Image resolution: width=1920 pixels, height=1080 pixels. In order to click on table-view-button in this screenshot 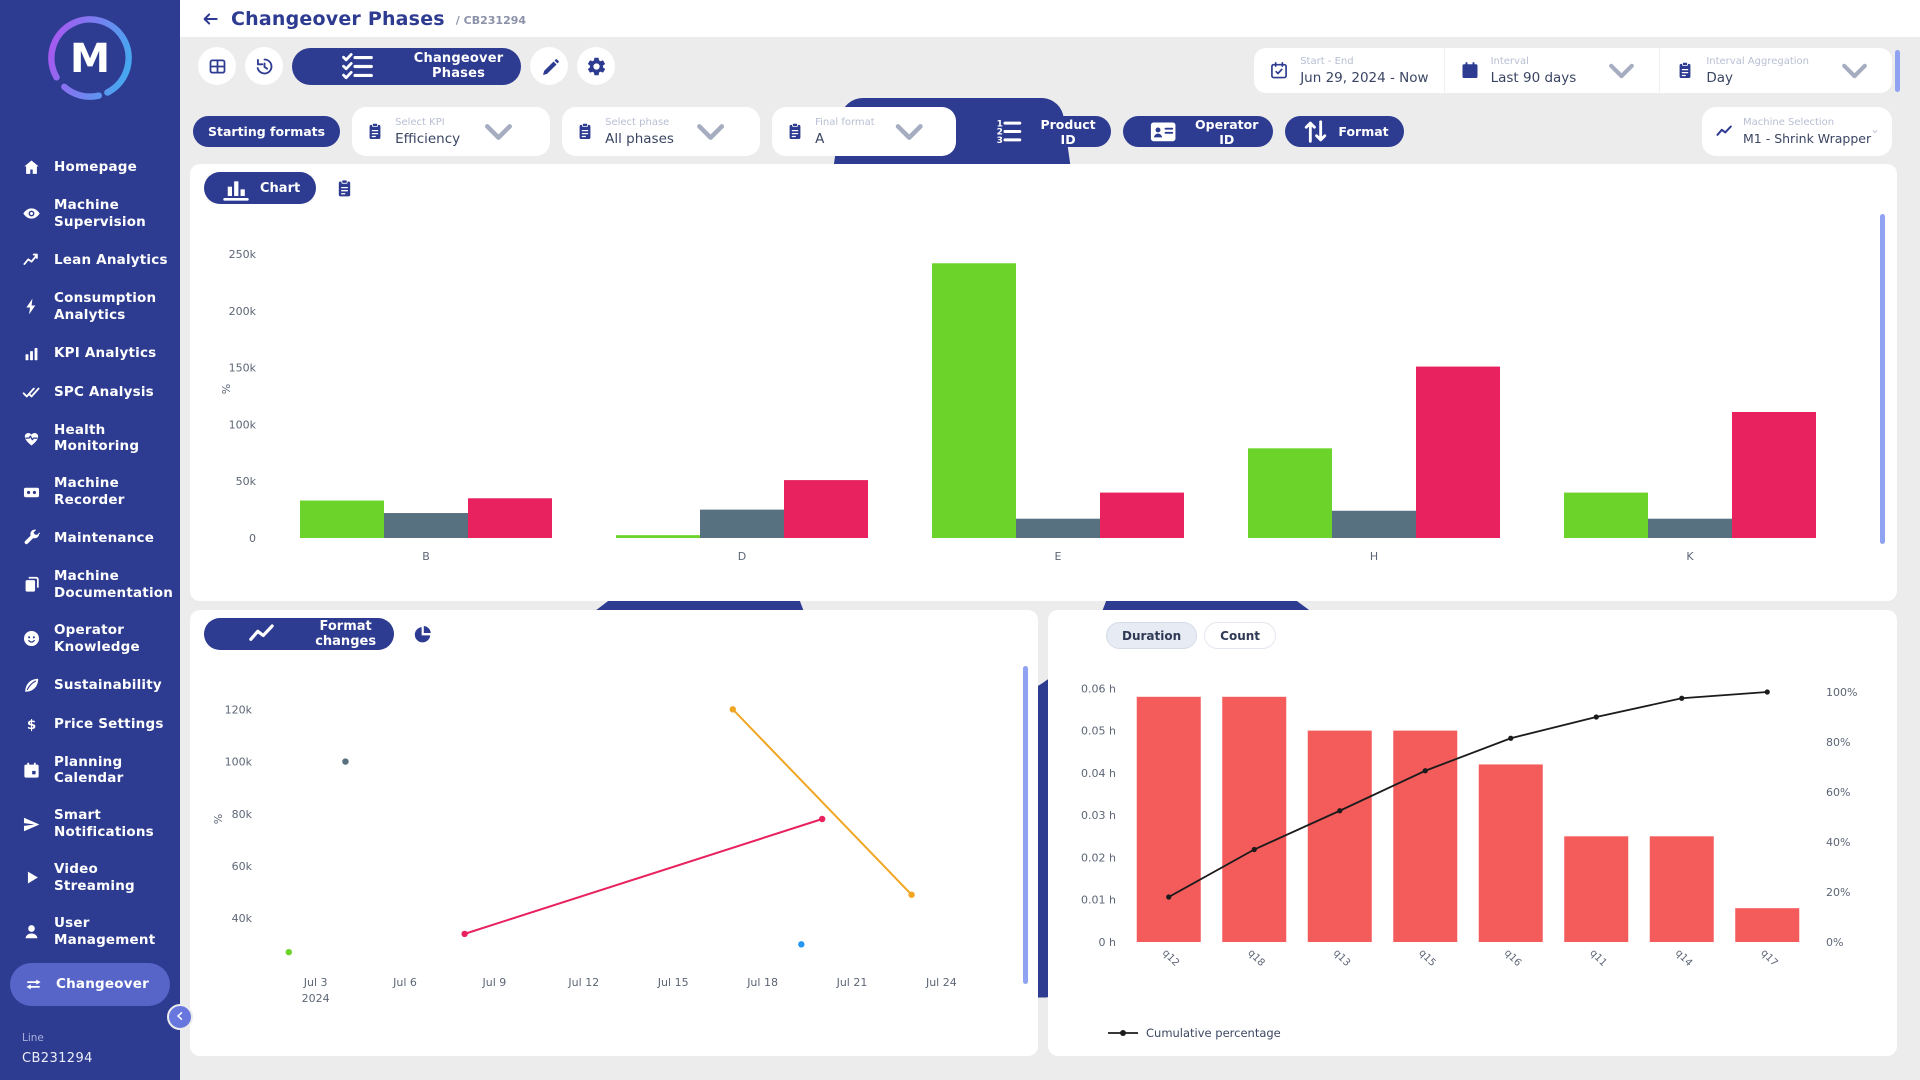, I will do `click(344, 188)`.